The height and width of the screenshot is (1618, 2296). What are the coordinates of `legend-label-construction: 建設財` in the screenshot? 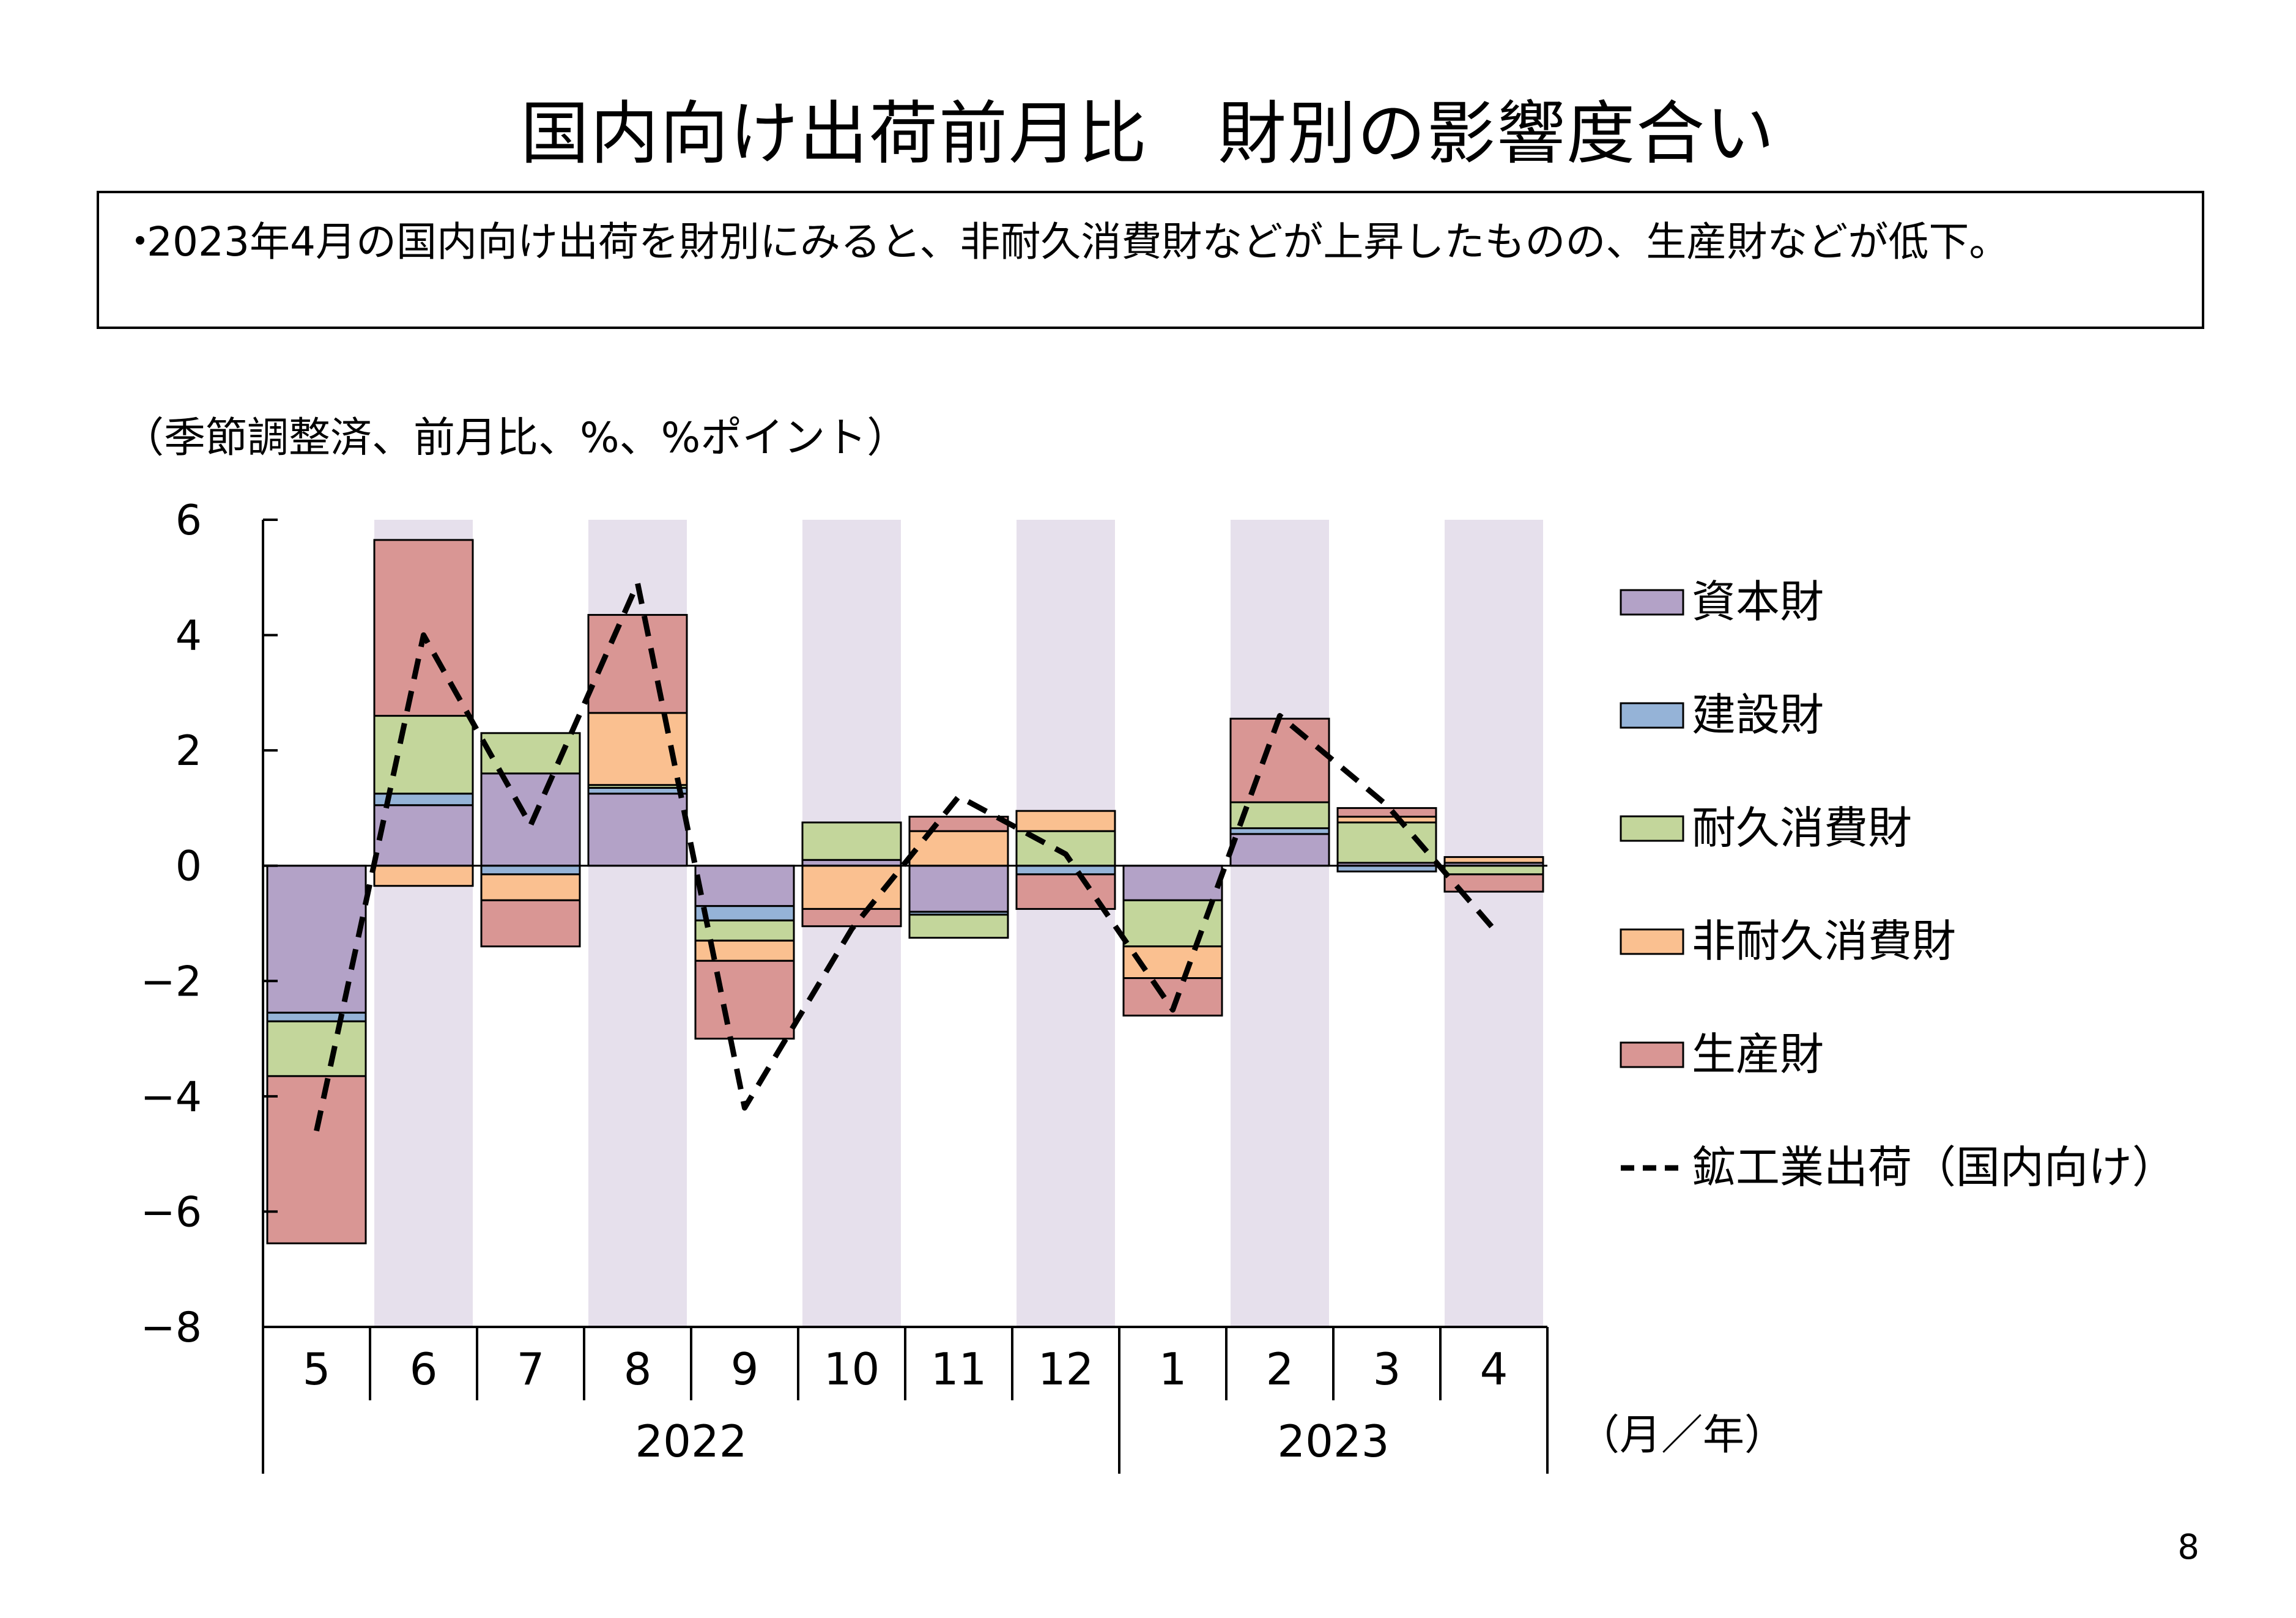 It's located at (1758, 715).